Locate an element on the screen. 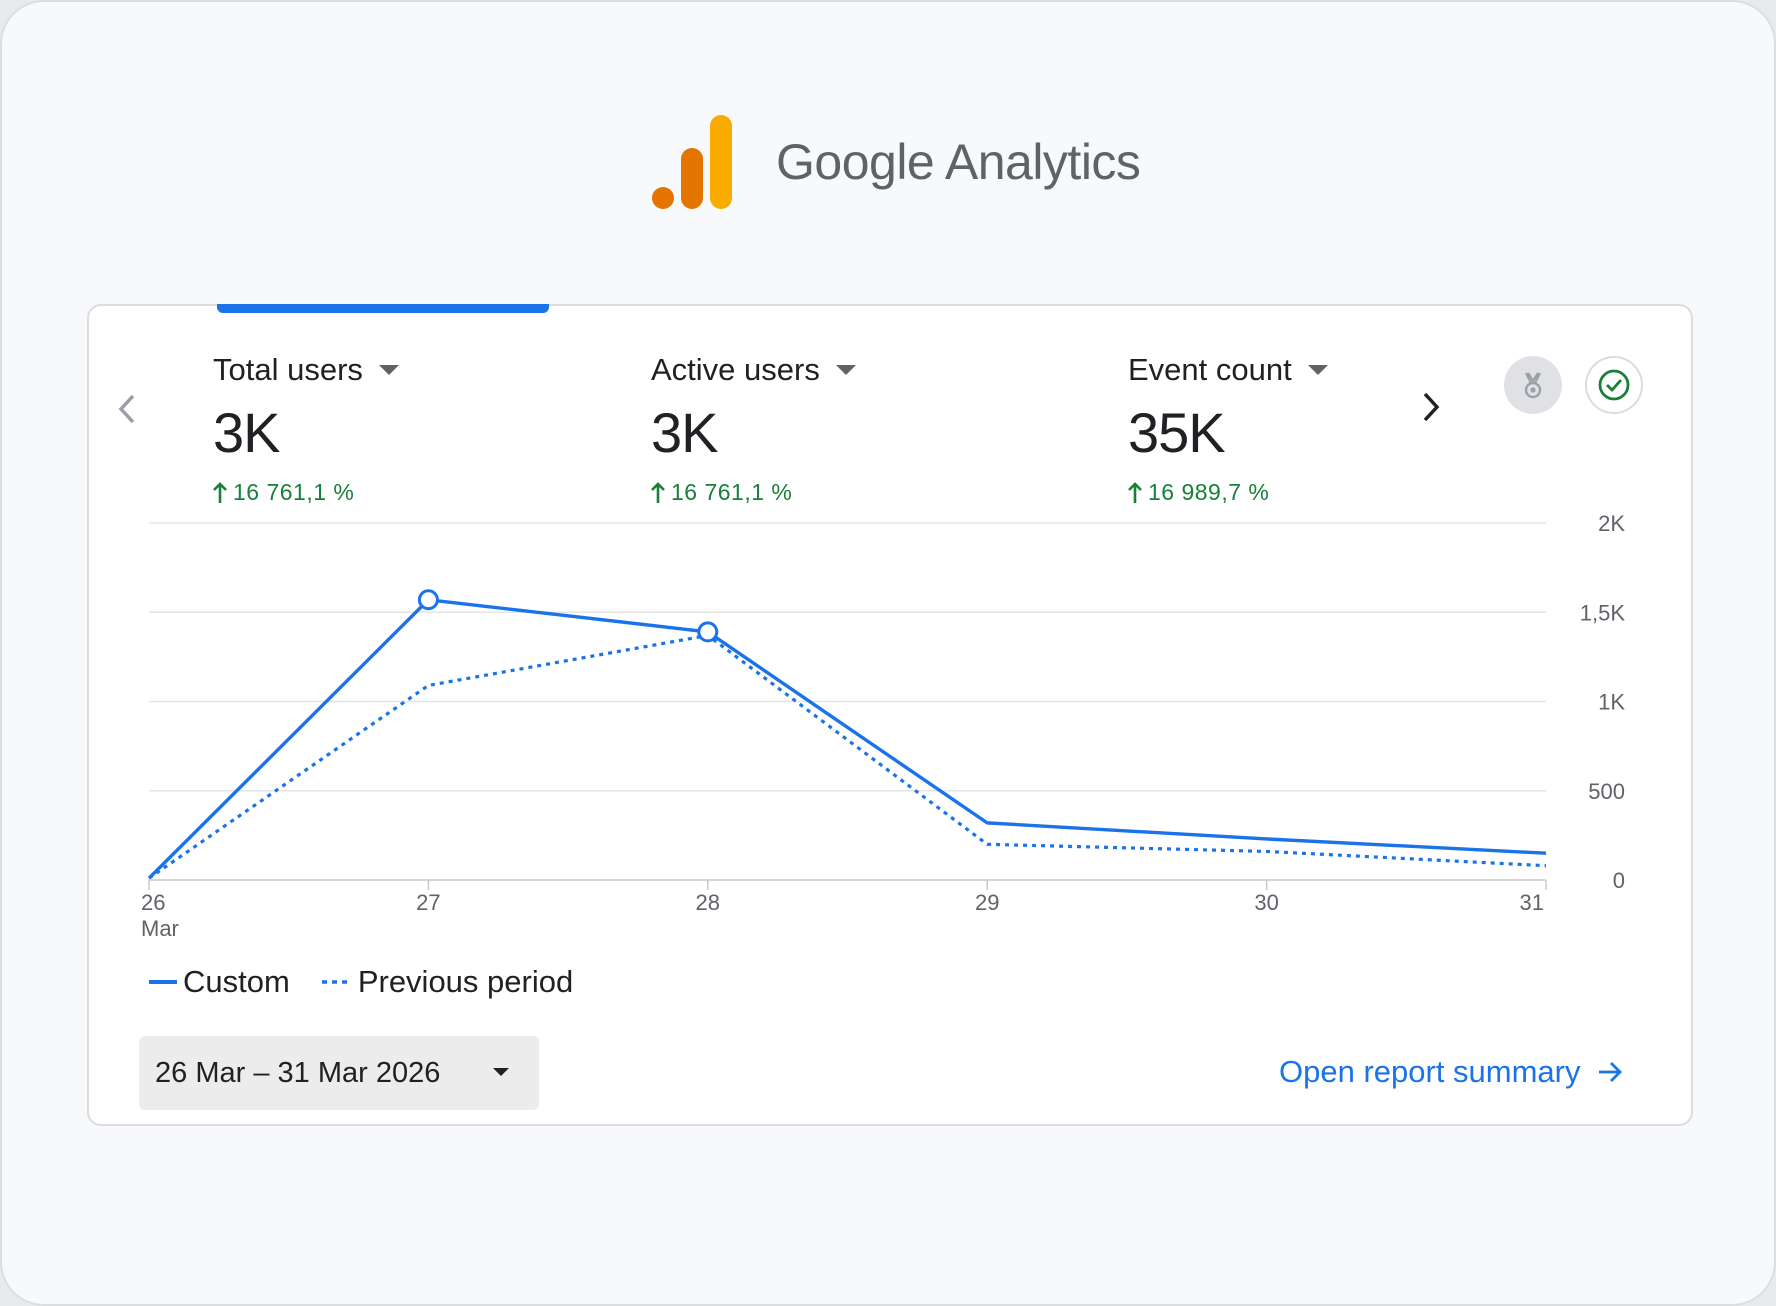 This screenshot has width=1776, height=1306. metric-label: Event count is located at coordinates (1210, 369).